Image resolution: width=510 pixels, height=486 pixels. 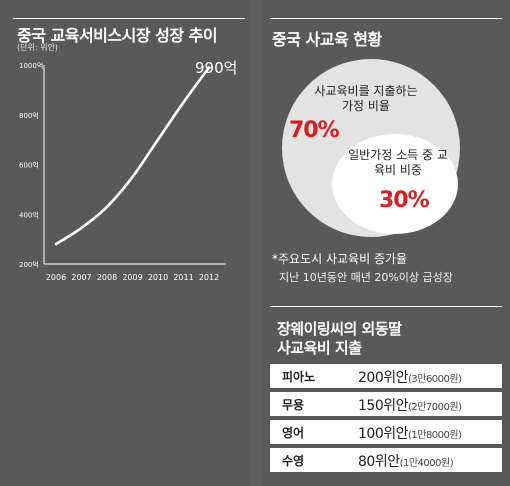 I want to click on inner-circle, so click(x=395, y=184).